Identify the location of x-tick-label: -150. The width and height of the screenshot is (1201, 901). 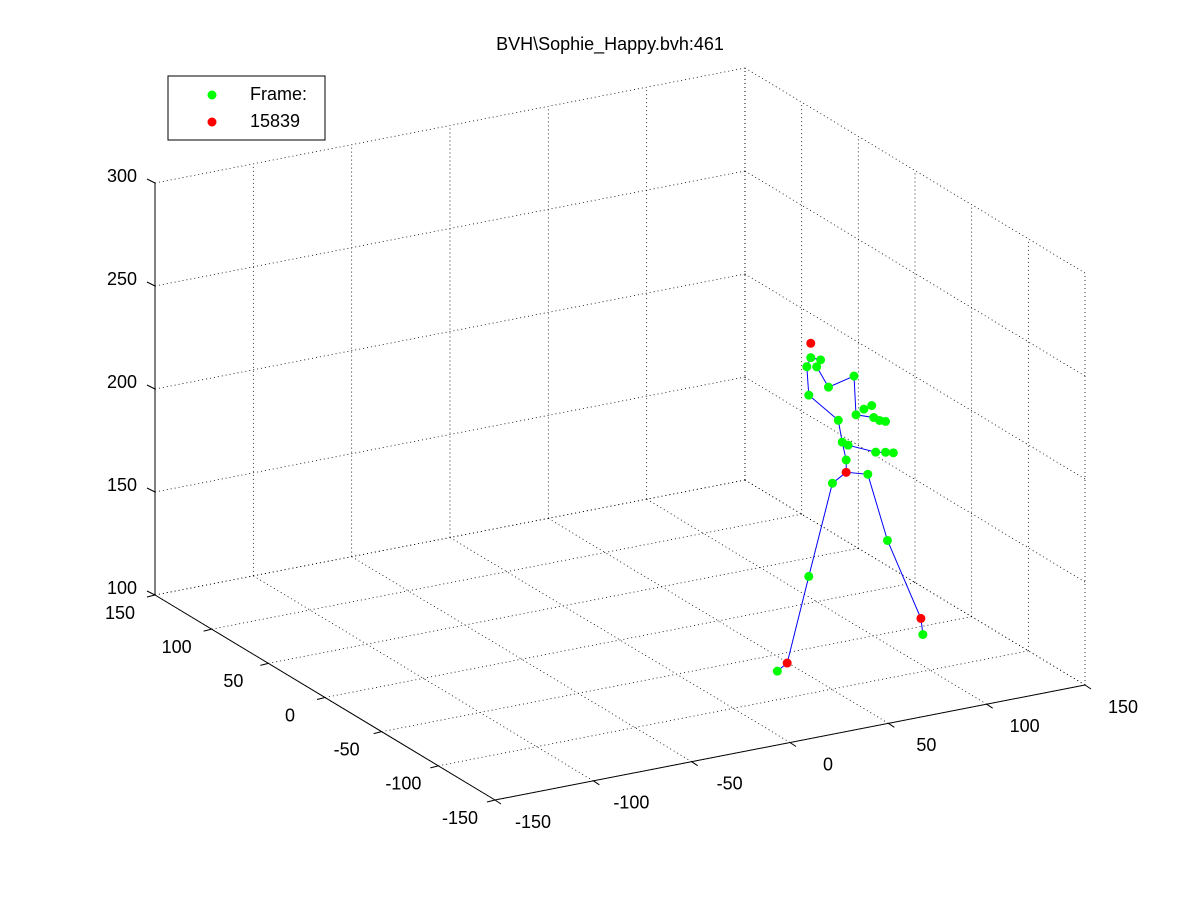
(533, 822).